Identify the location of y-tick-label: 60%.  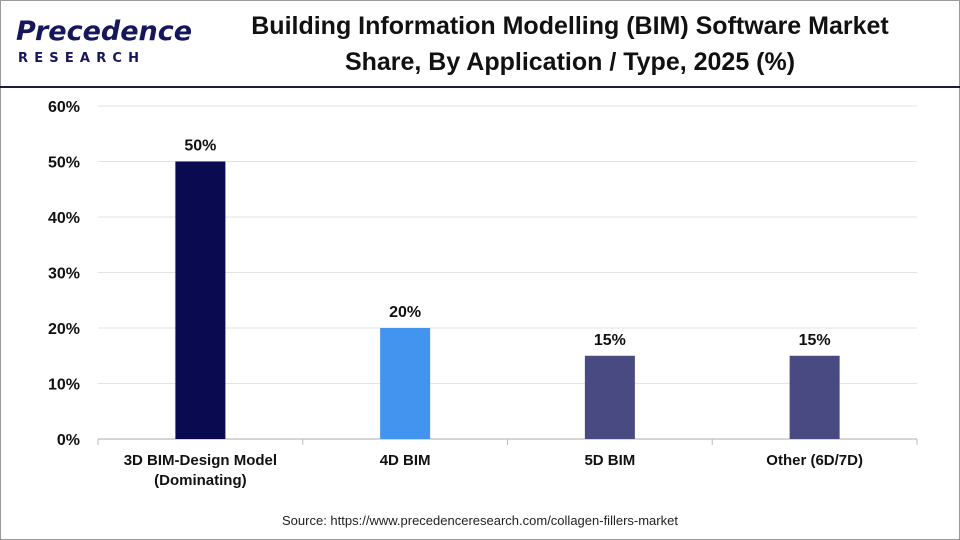
(64, 107).